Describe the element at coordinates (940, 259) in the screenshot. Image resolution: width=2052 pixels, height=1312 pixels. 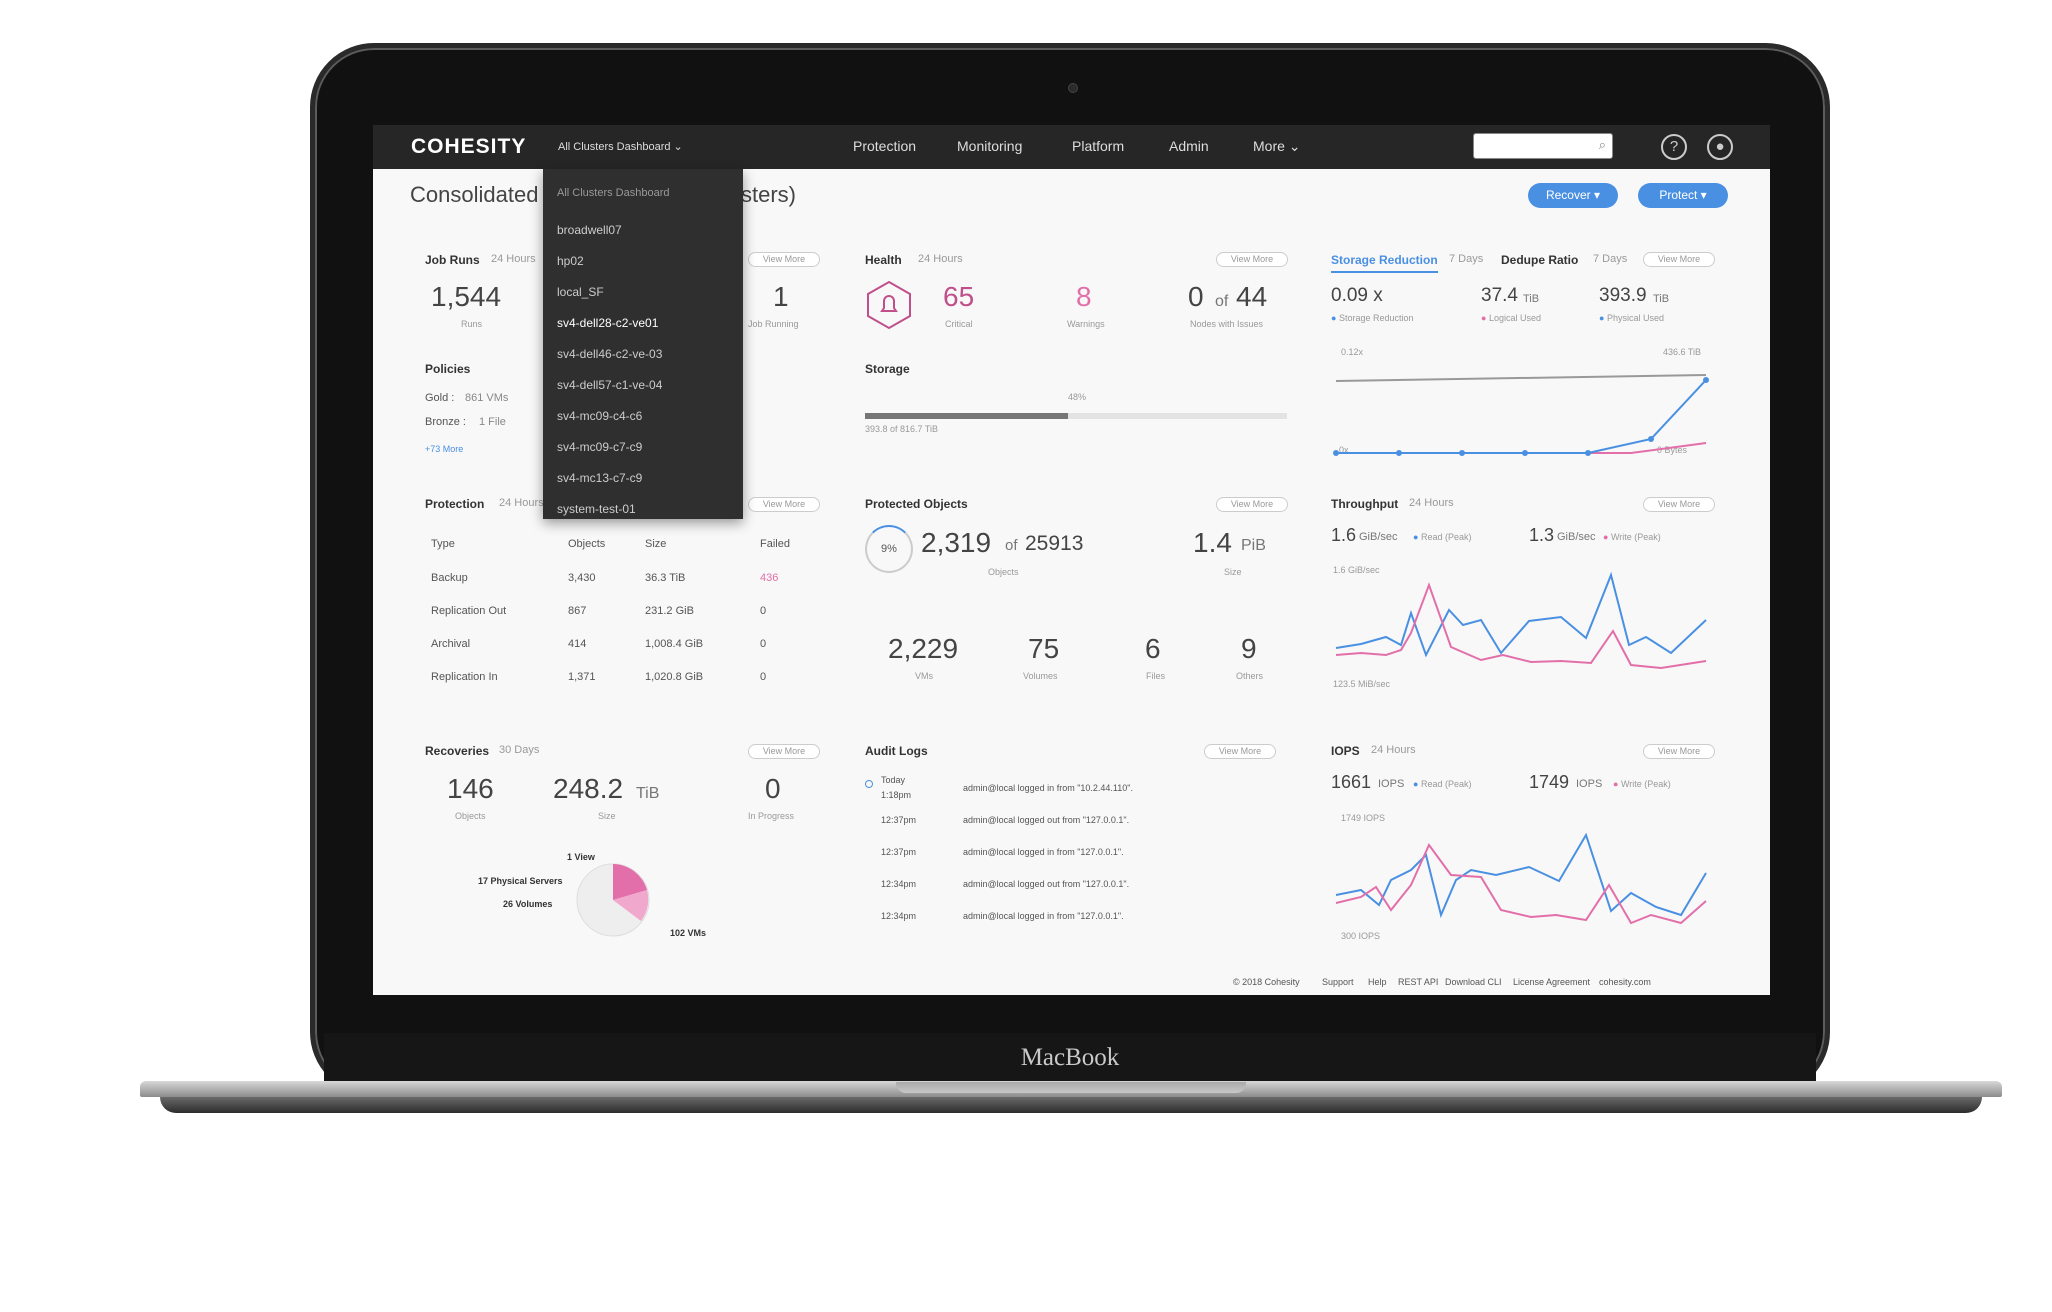
I see `health-period: 24 Hours` at that location.